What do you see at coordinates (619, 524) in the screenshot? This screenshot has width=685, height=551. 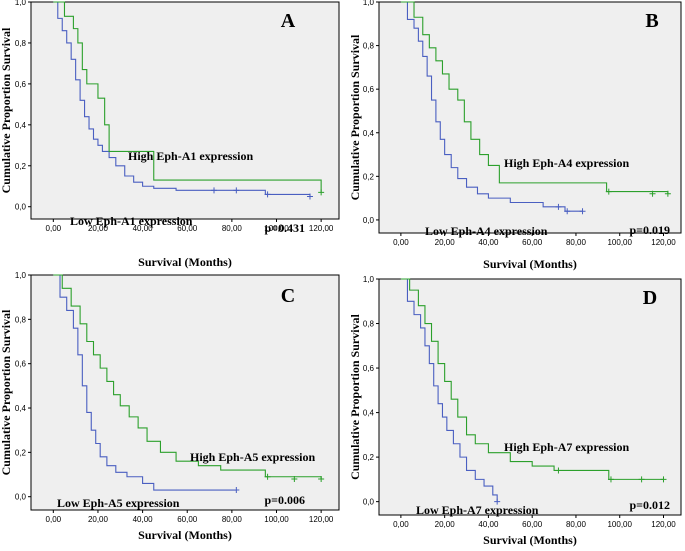 I see `panel-d-x-tick-label: 100,00` at bounding box center [619, 524].